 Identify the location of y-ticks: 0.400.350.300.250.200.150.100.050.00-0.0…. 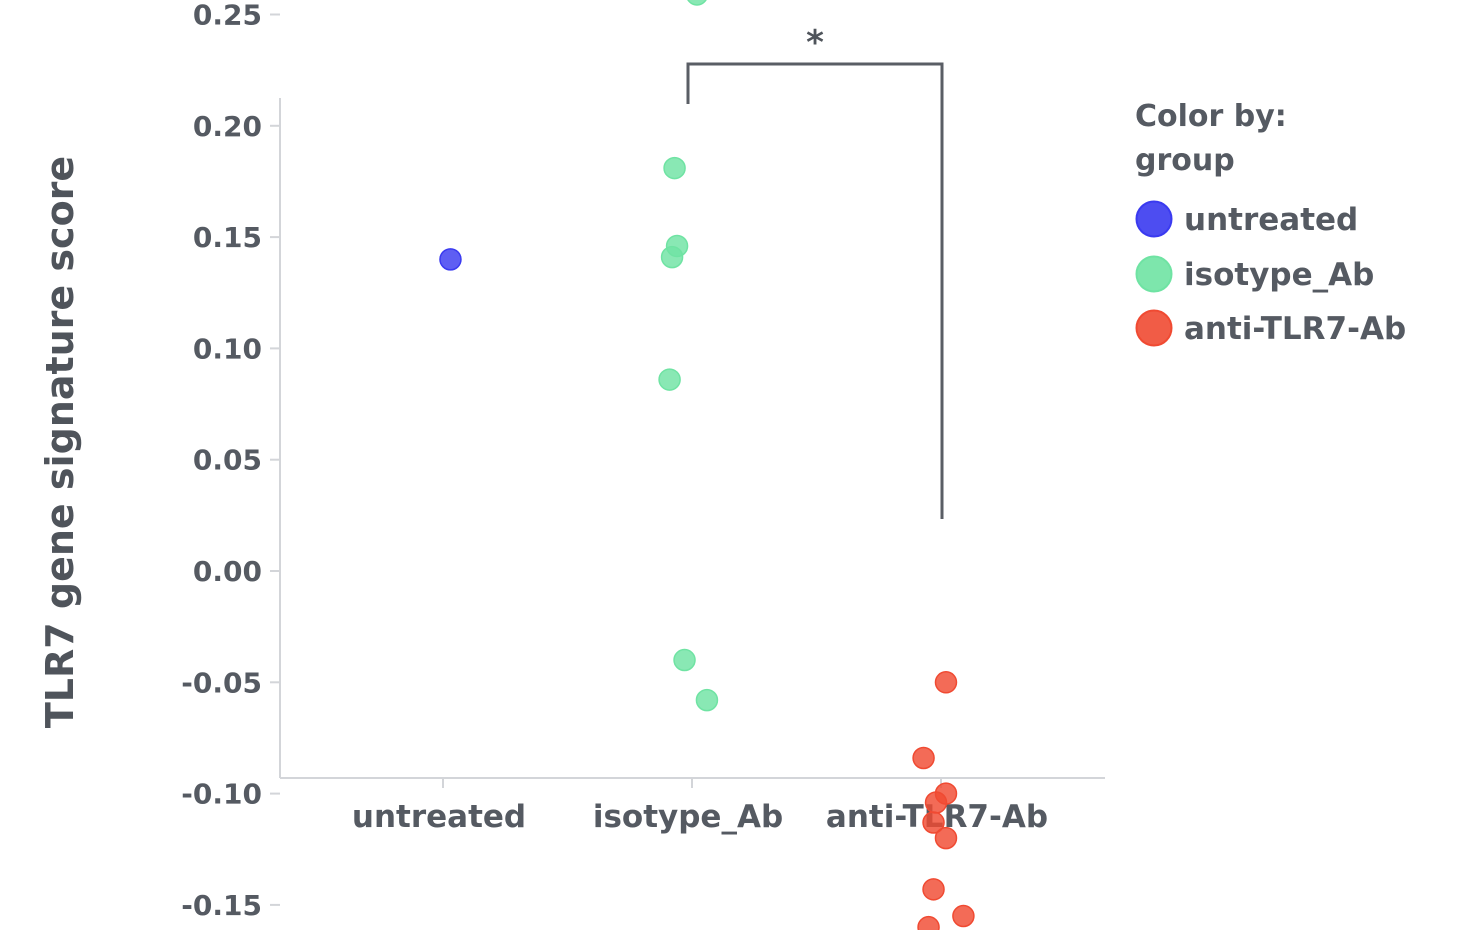
(230, 461).